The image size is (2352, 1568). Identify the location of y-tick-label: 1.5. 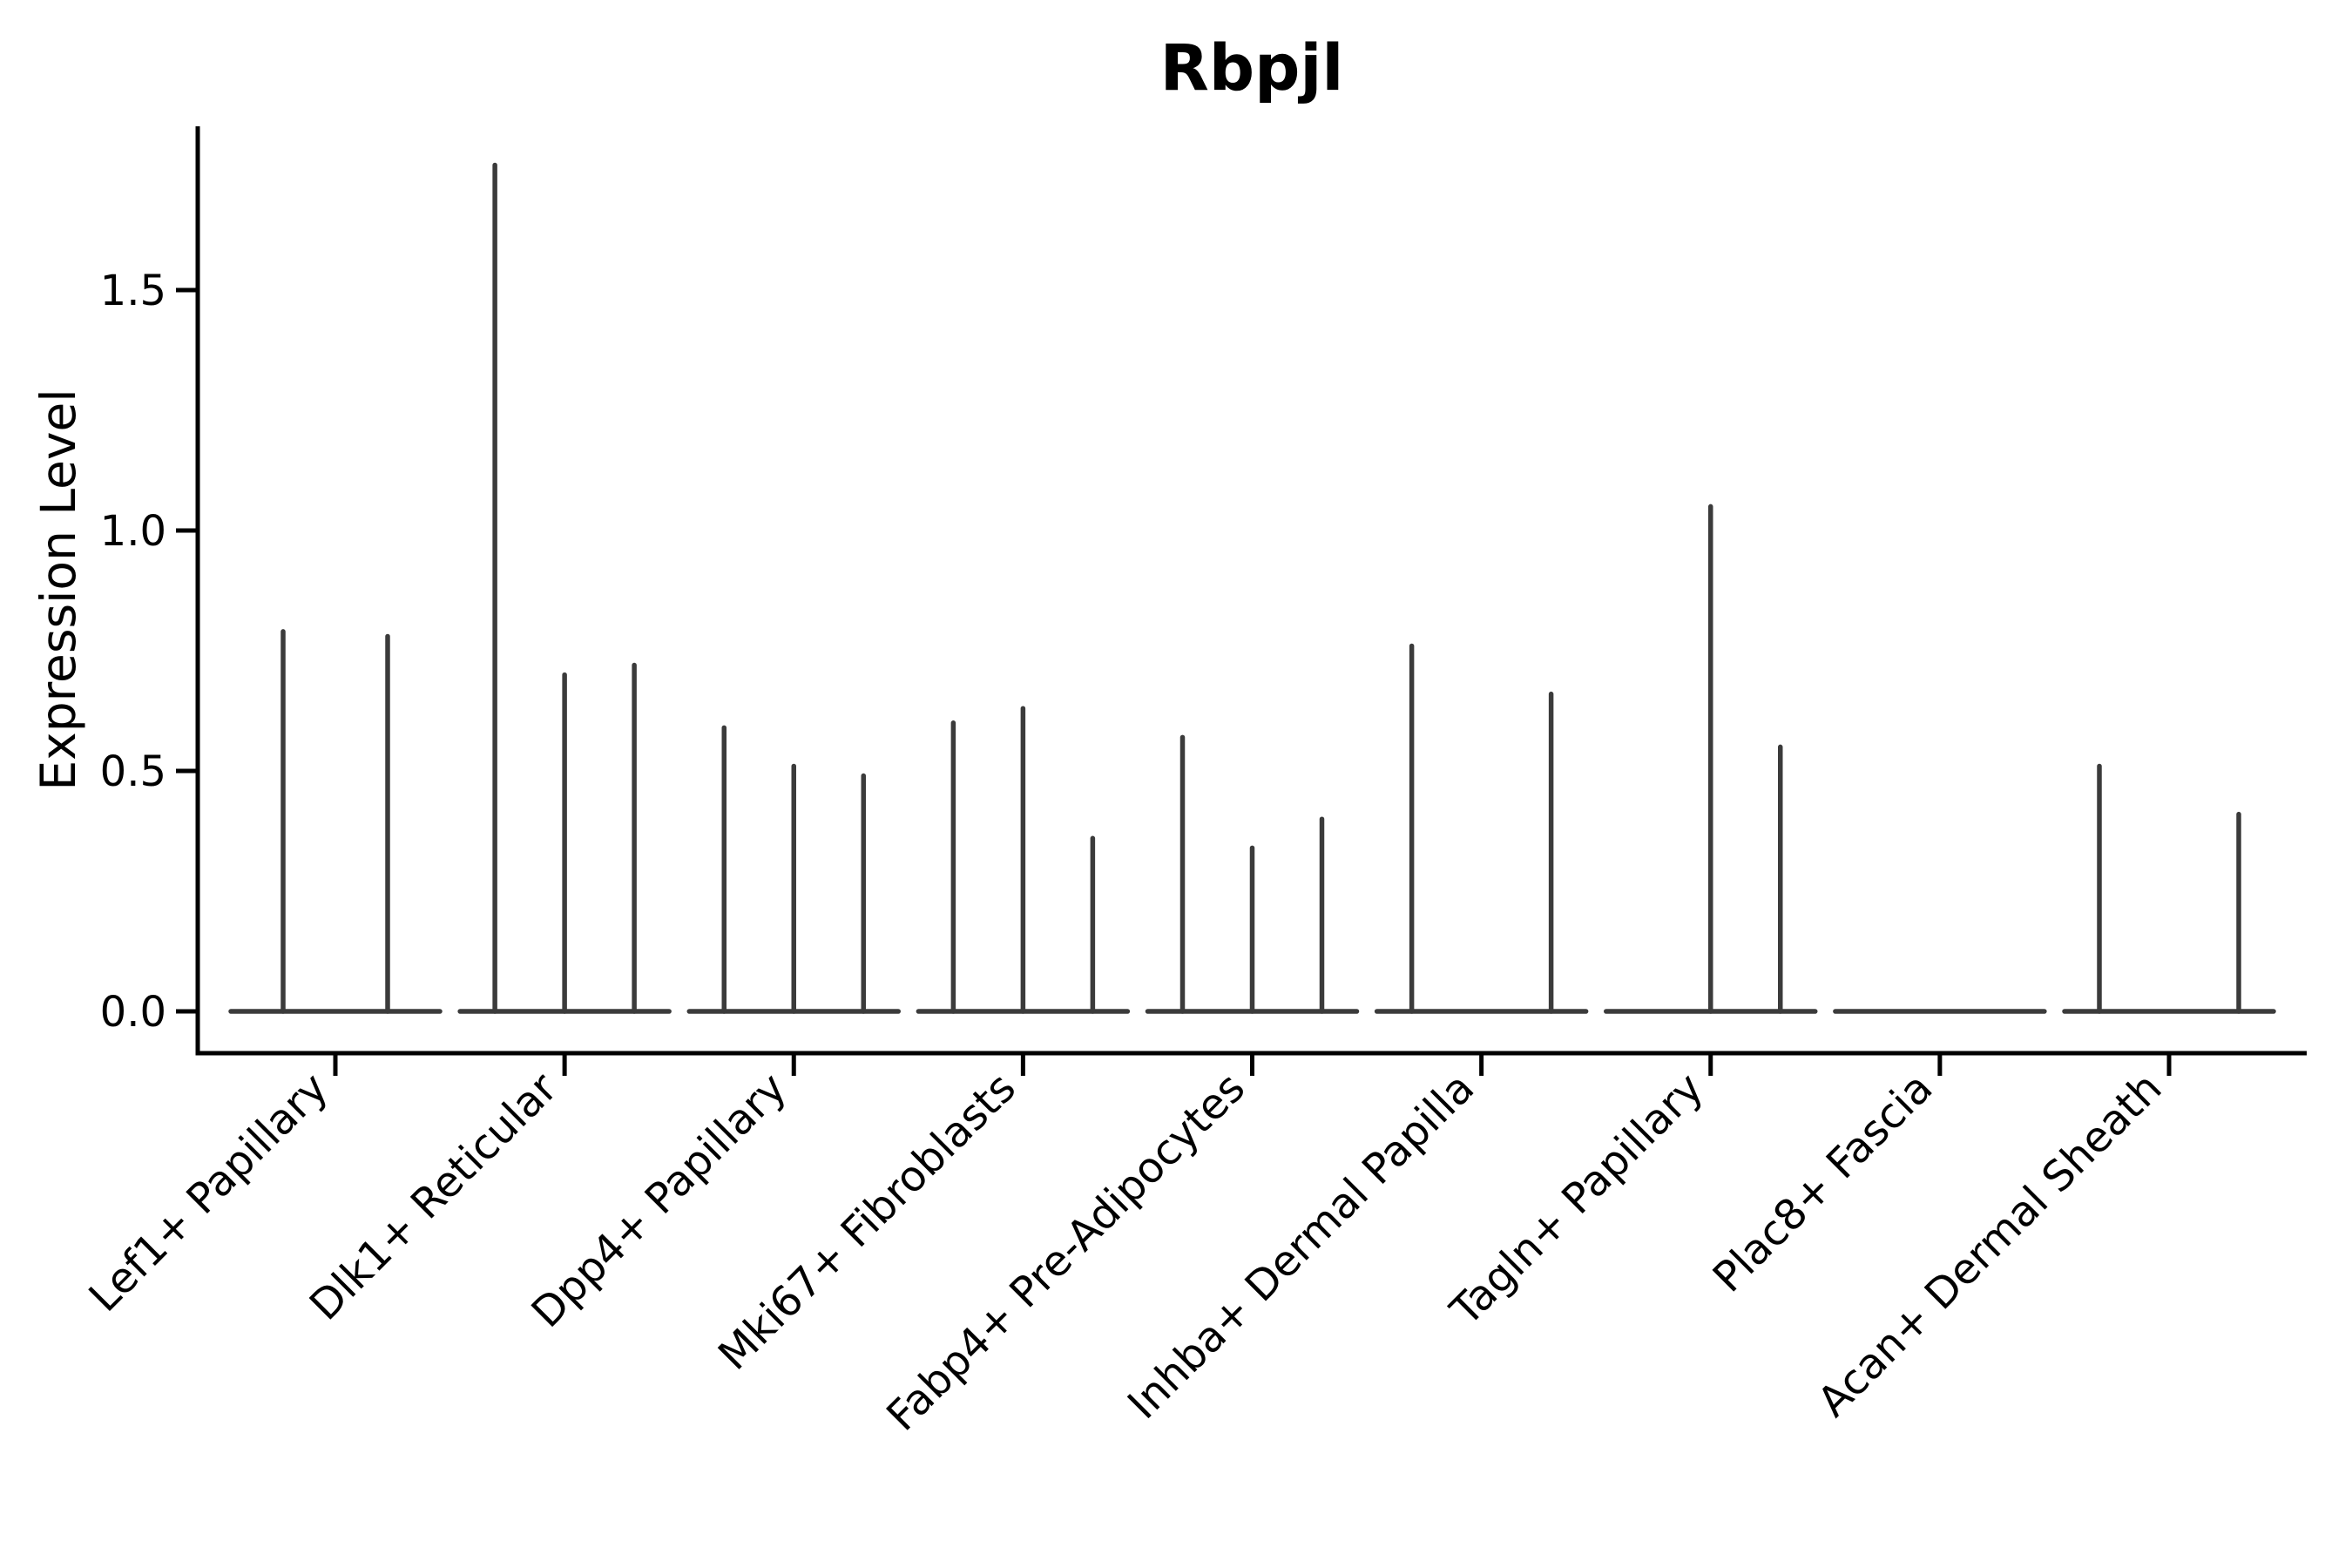
(133, 291).